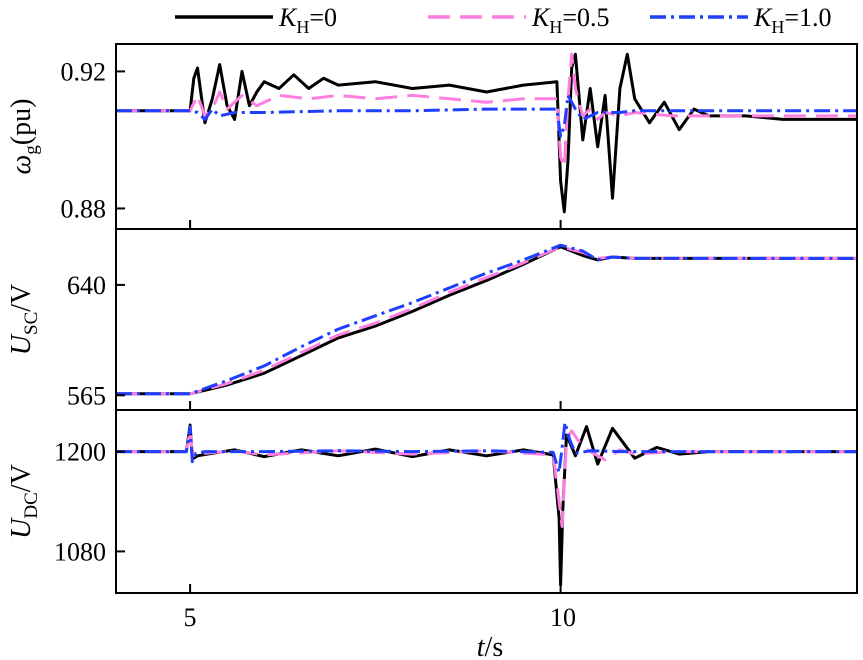 The height and width of the screenshot is (660, 863). What do you see at coordinates (84, 71) in the screenshot?
I see `y-tick-label: 0.92` at bounding box center [84, 71].